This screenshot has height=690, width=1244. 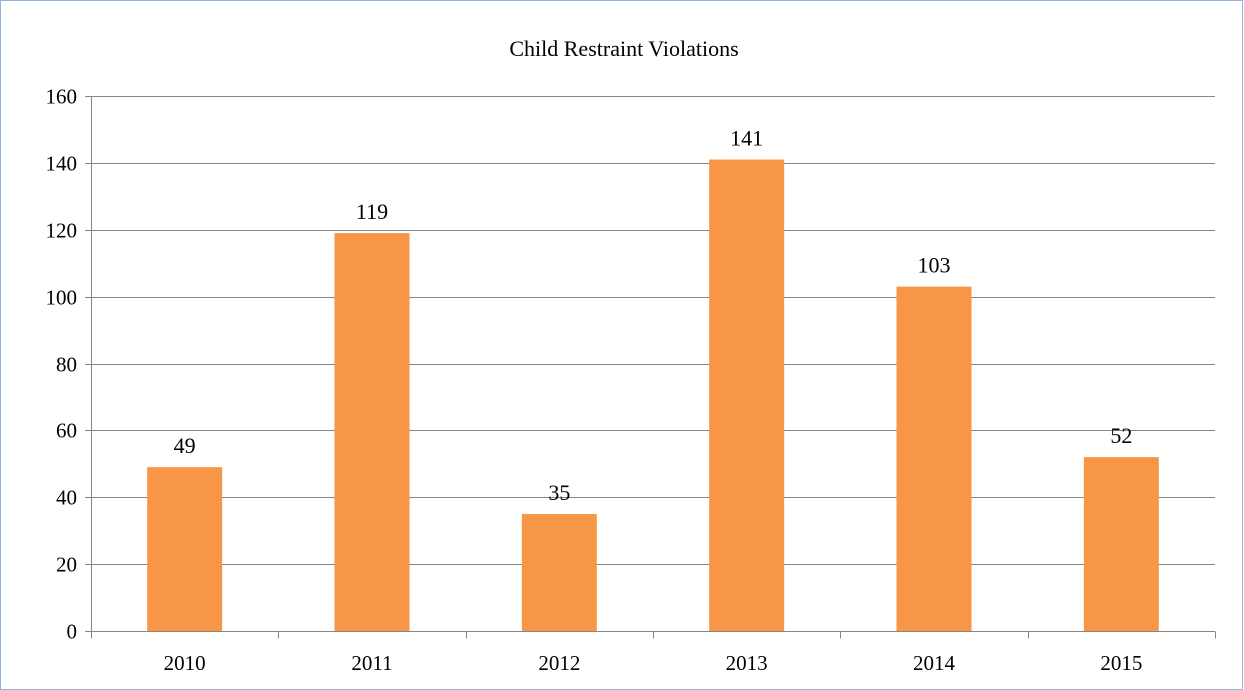 What do you see at coordinates (72, 632) in the screenshot?
I see `y-tick-label: 0` at bounding box center [72, 632].